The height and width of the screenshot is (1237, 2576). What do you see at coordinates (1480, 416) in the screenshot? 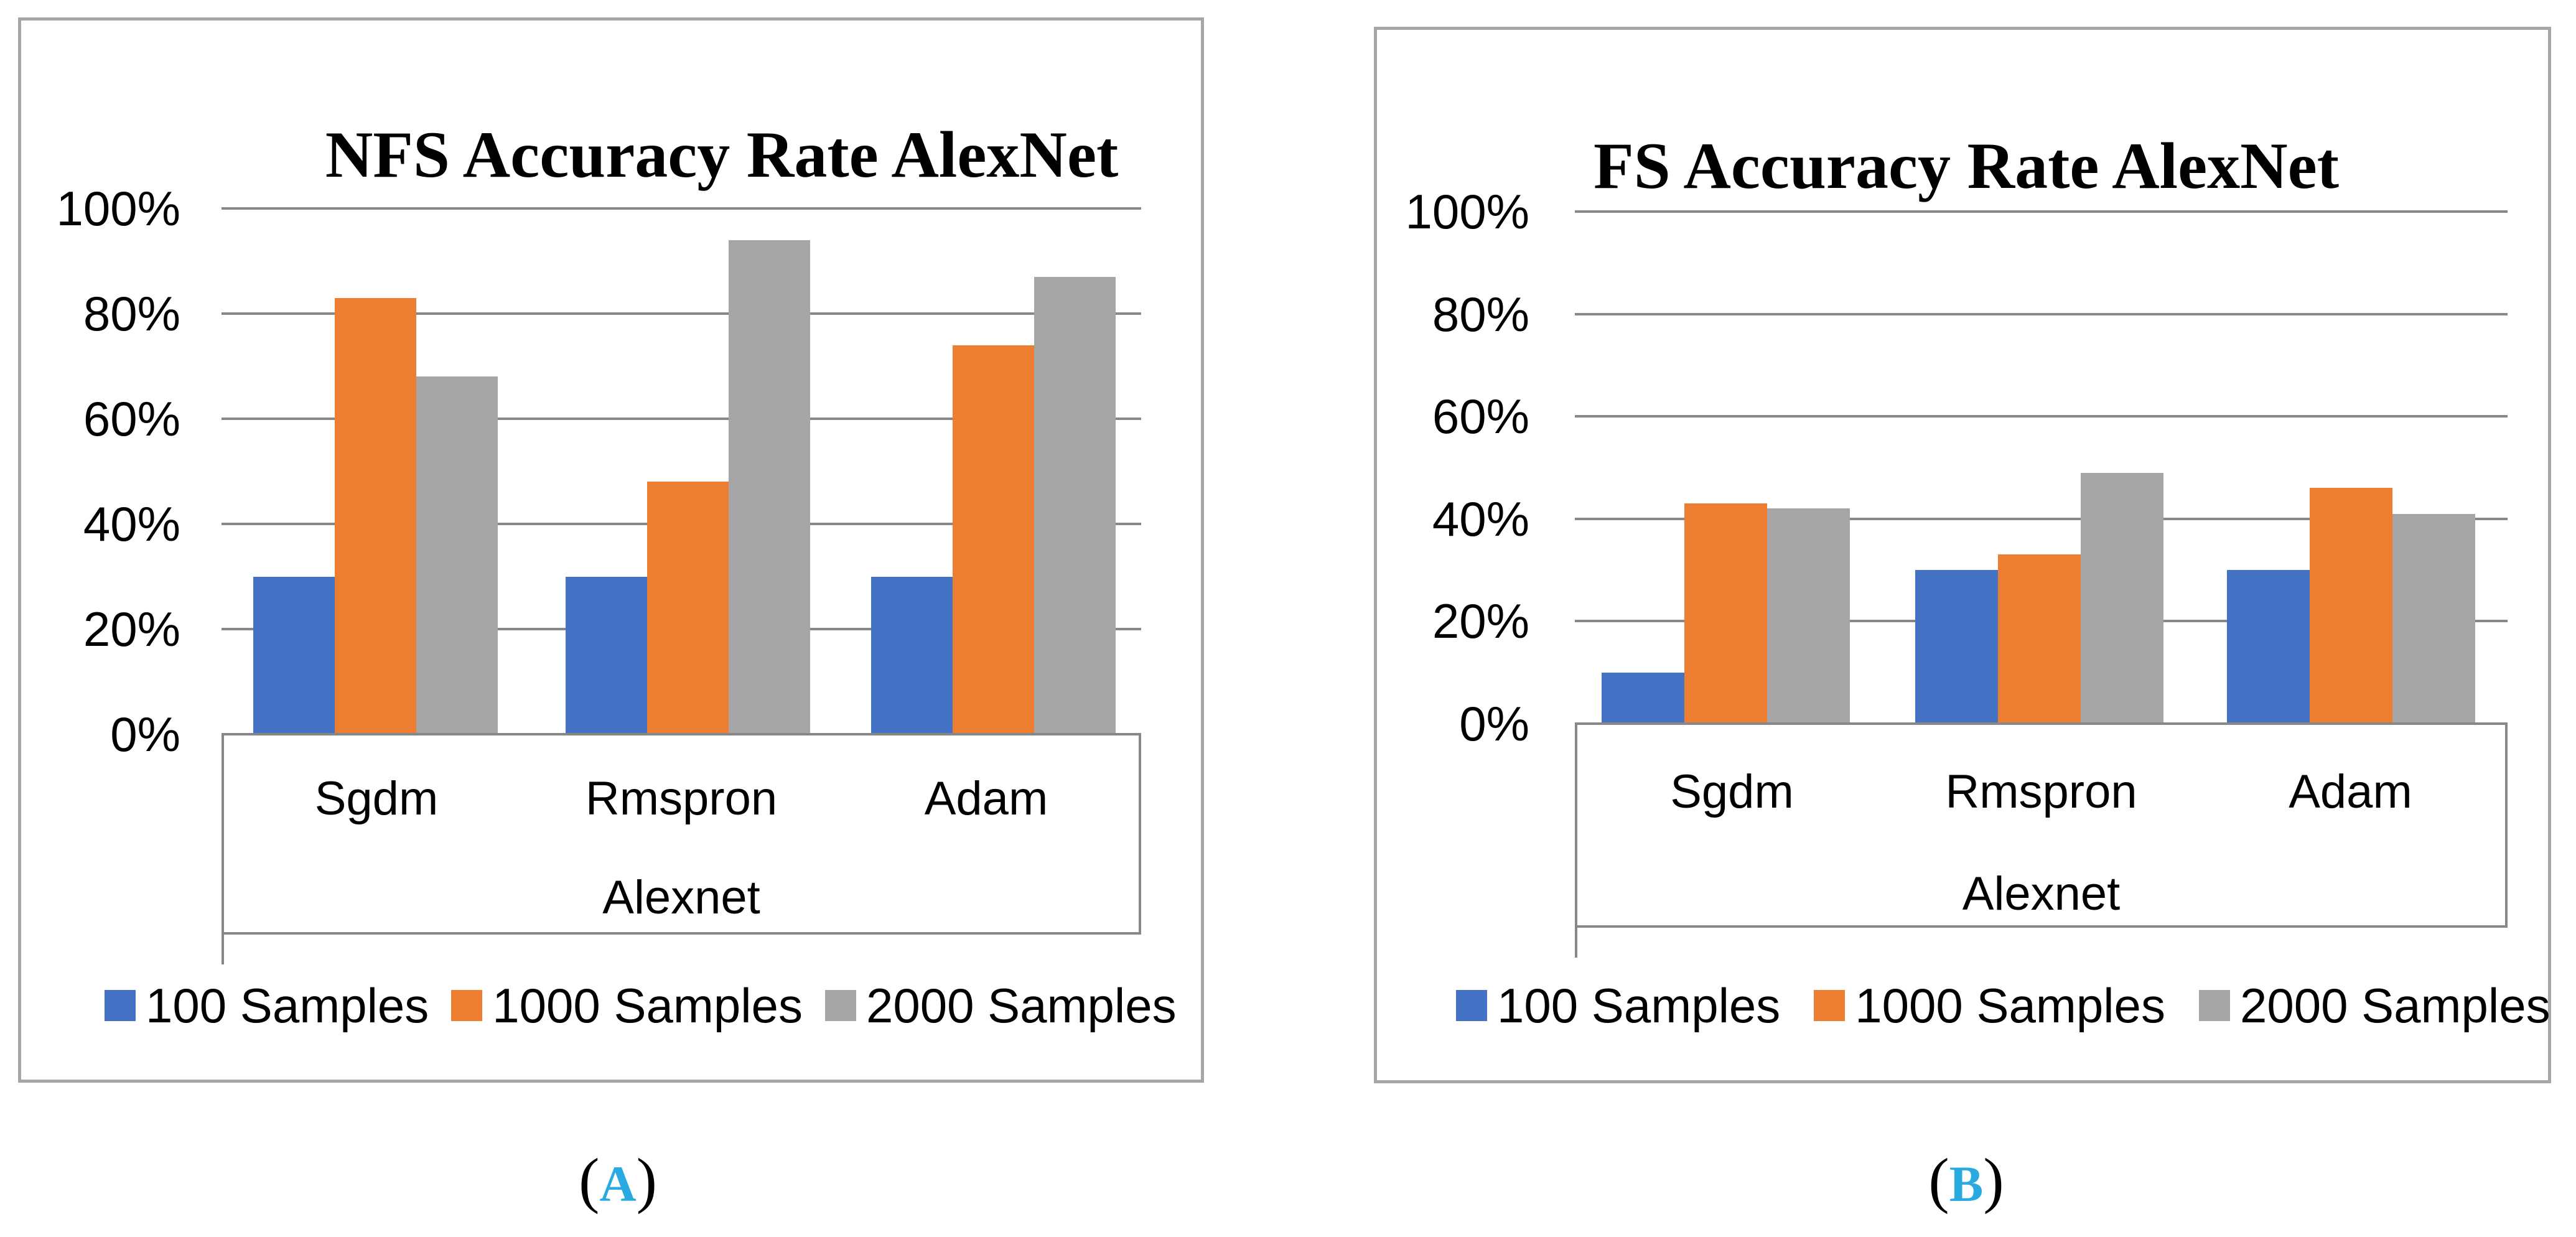
I see `chart-b-ytick-label: 60%` at bounding box center [1480, 416].